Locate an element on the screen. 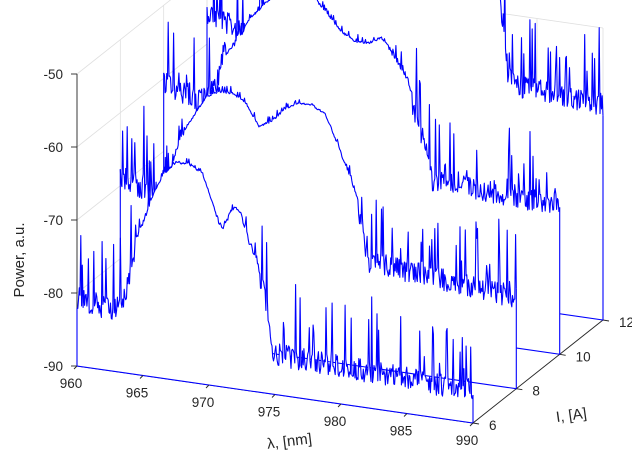  y-tick-label: 8 is located at coordinates (536, 391).